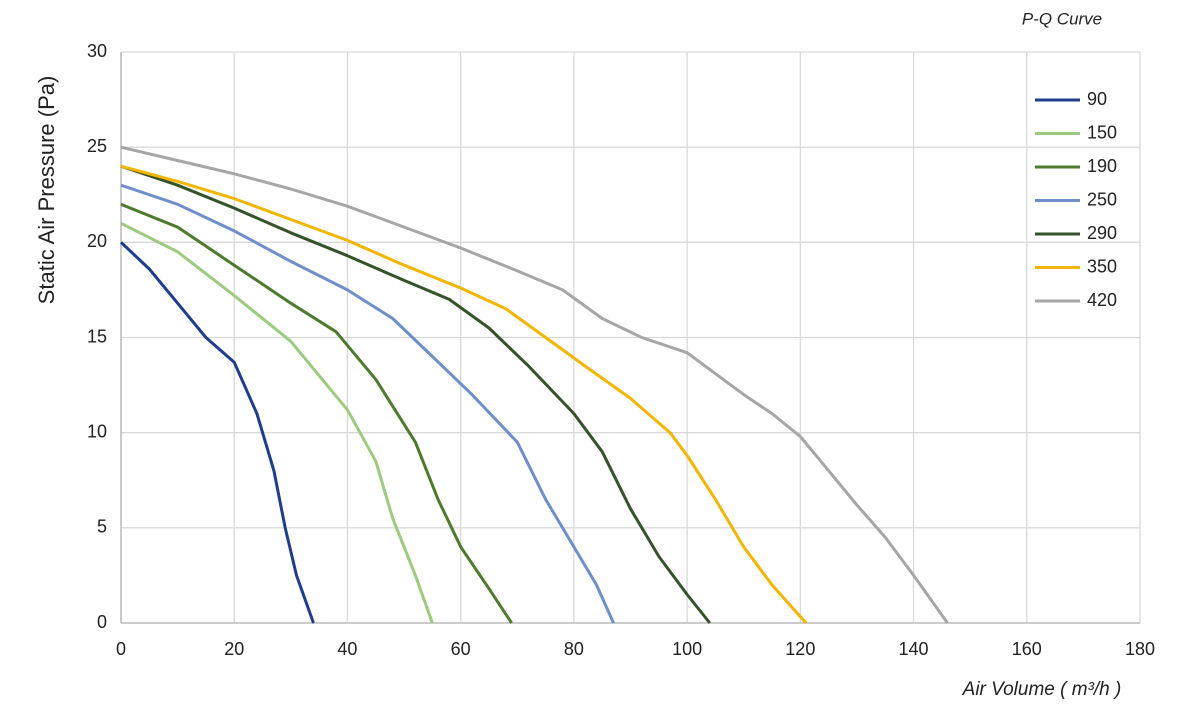  I want to click on x-tick-label: 140, so click(914, 649).